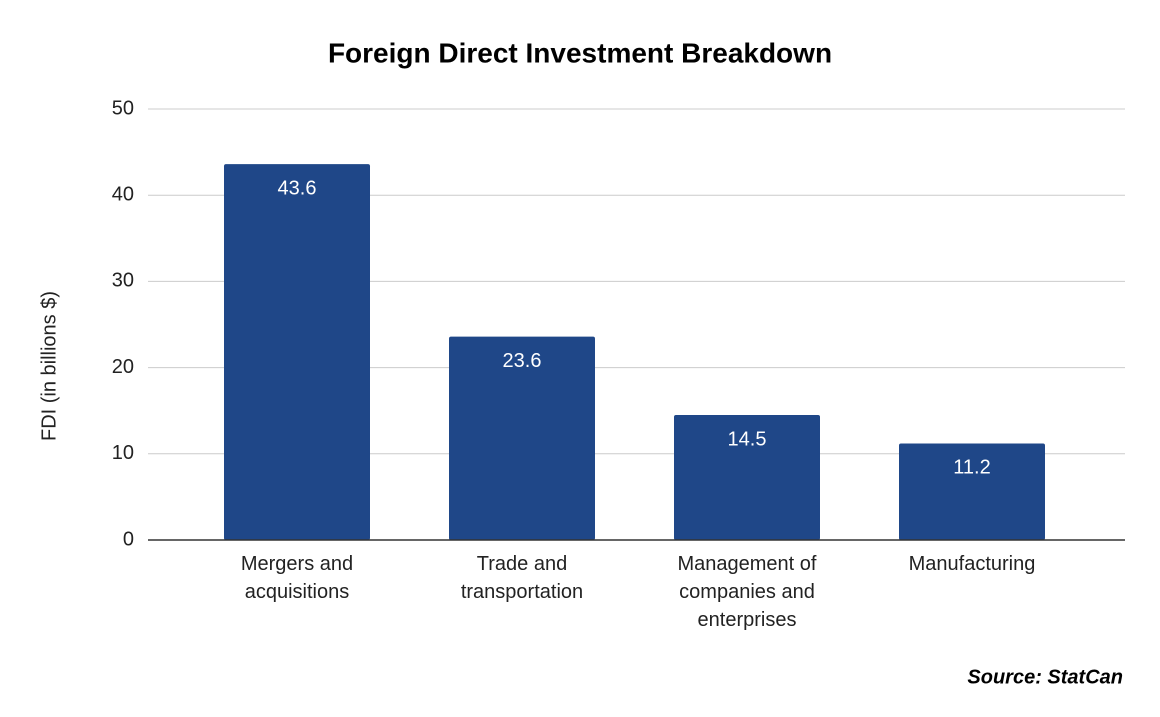 The width and height of the screenshot is (1160, 717). Describe the element at coordinates (297, 578) in the screenshot. I see `x-tick-label: Mergers and acquisitions` at that location.